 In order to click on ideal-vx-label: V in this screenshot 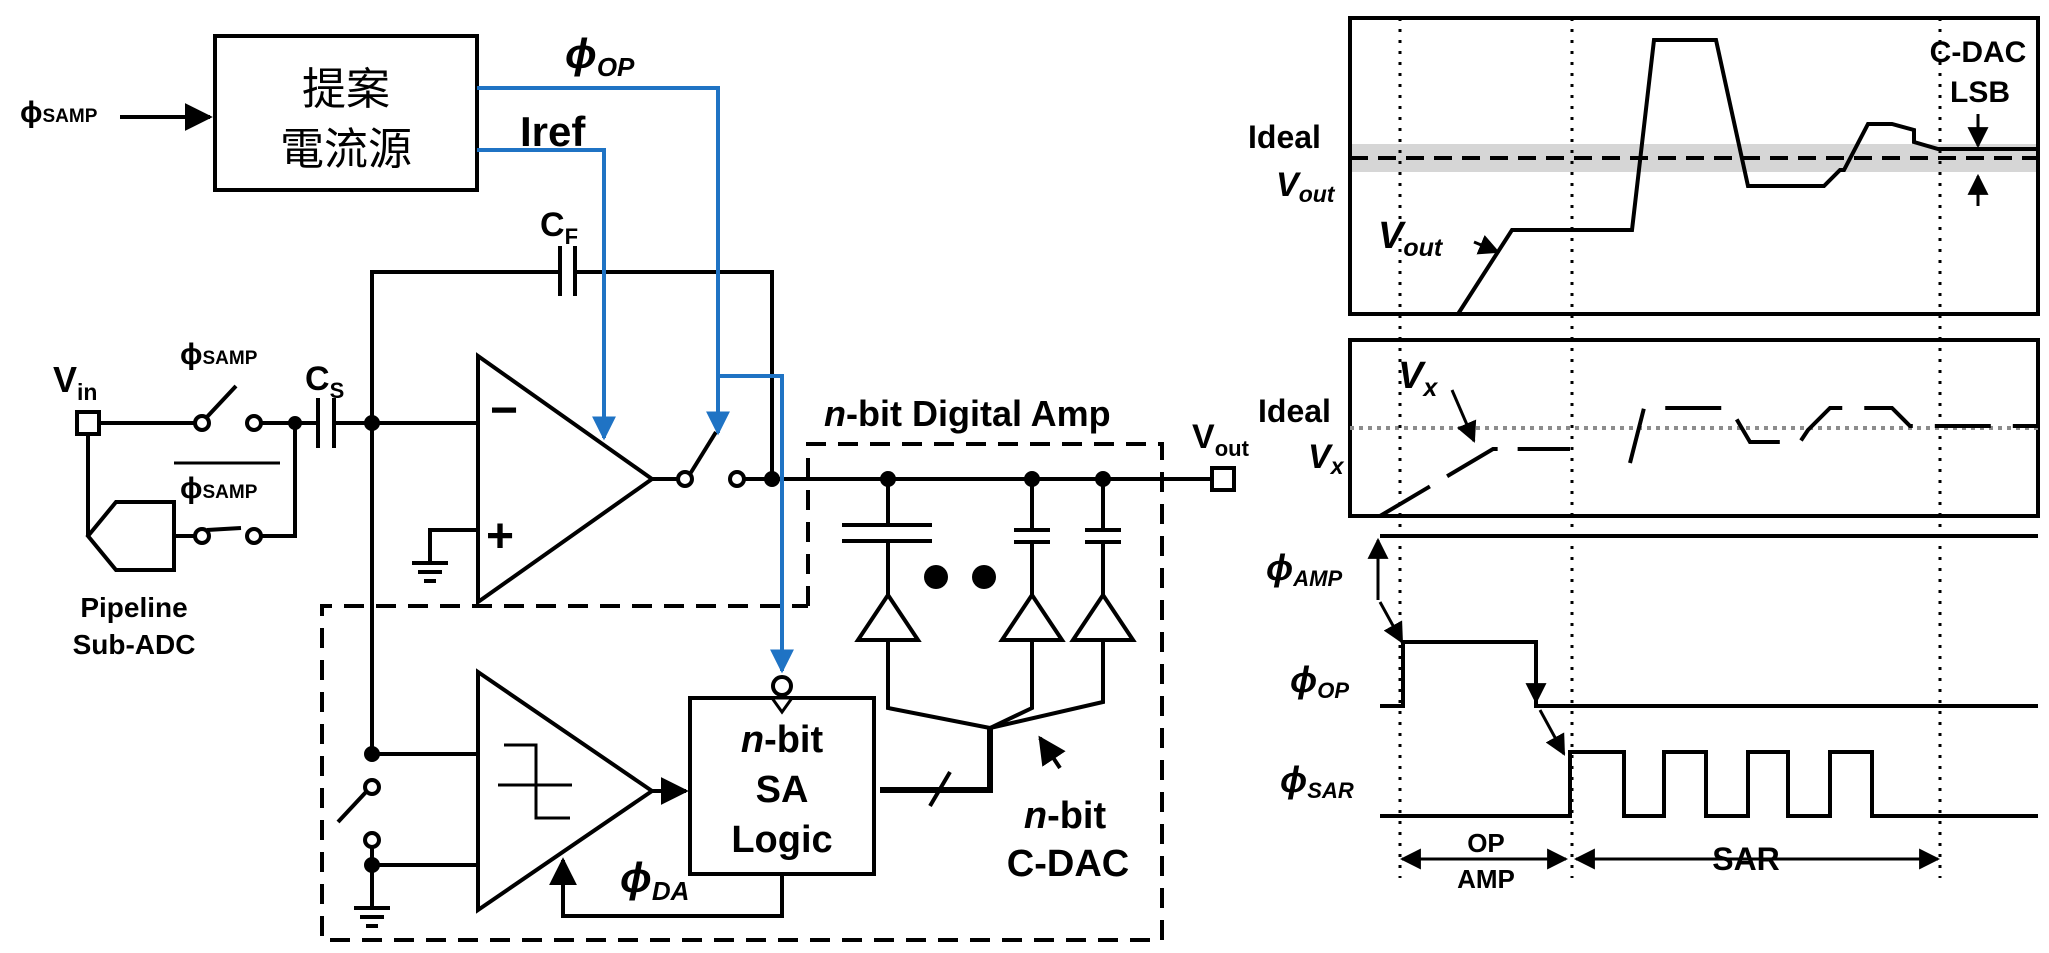, I will do `click(1321, 457)`.